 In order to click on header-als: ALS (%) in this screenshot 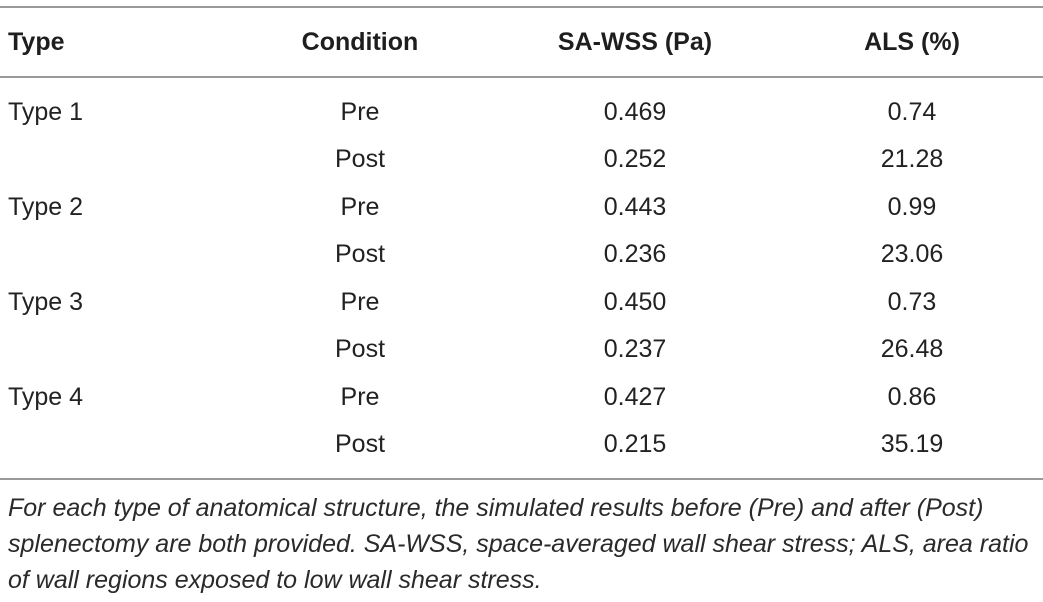, I will do `click(912, 42)`.